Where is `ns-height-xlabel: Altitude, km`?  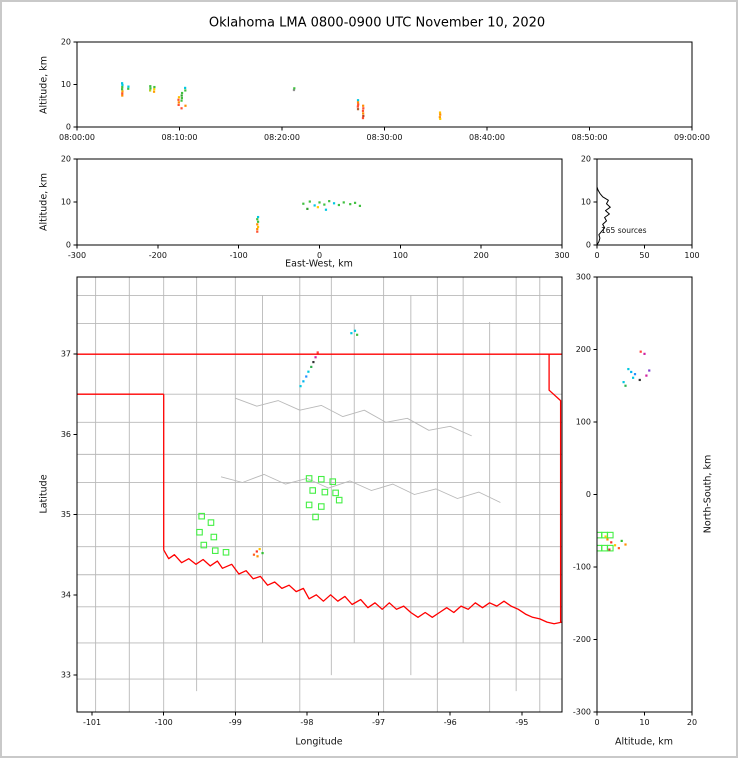 ns-height-xlabel: Altitude, km is located at coordinates (644, 742).